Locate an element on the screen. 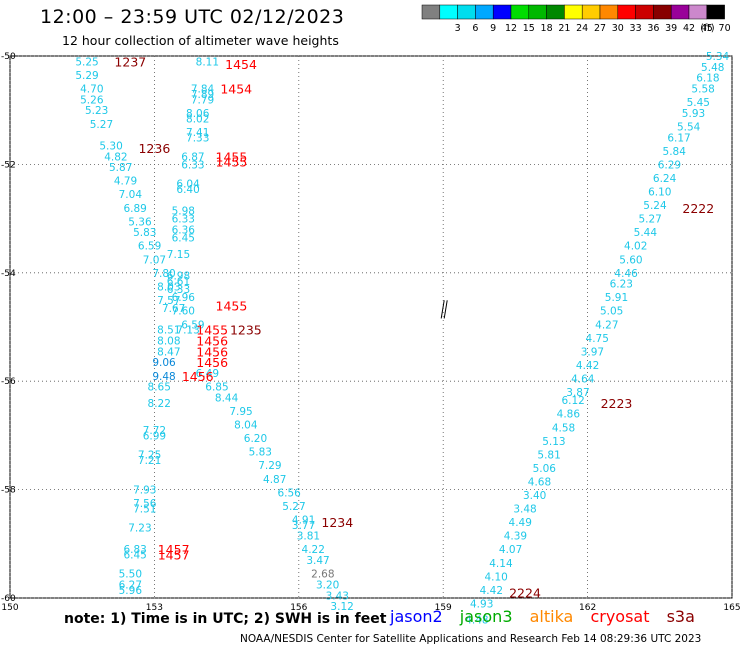 The height and width of the screenshot is (650, 740). wave-height-value: 5.29 is located at coordinates (86, 76).